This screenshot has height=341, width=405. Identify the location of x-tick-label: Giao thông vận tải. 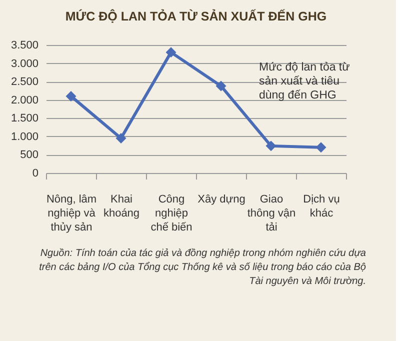
(271, 214).